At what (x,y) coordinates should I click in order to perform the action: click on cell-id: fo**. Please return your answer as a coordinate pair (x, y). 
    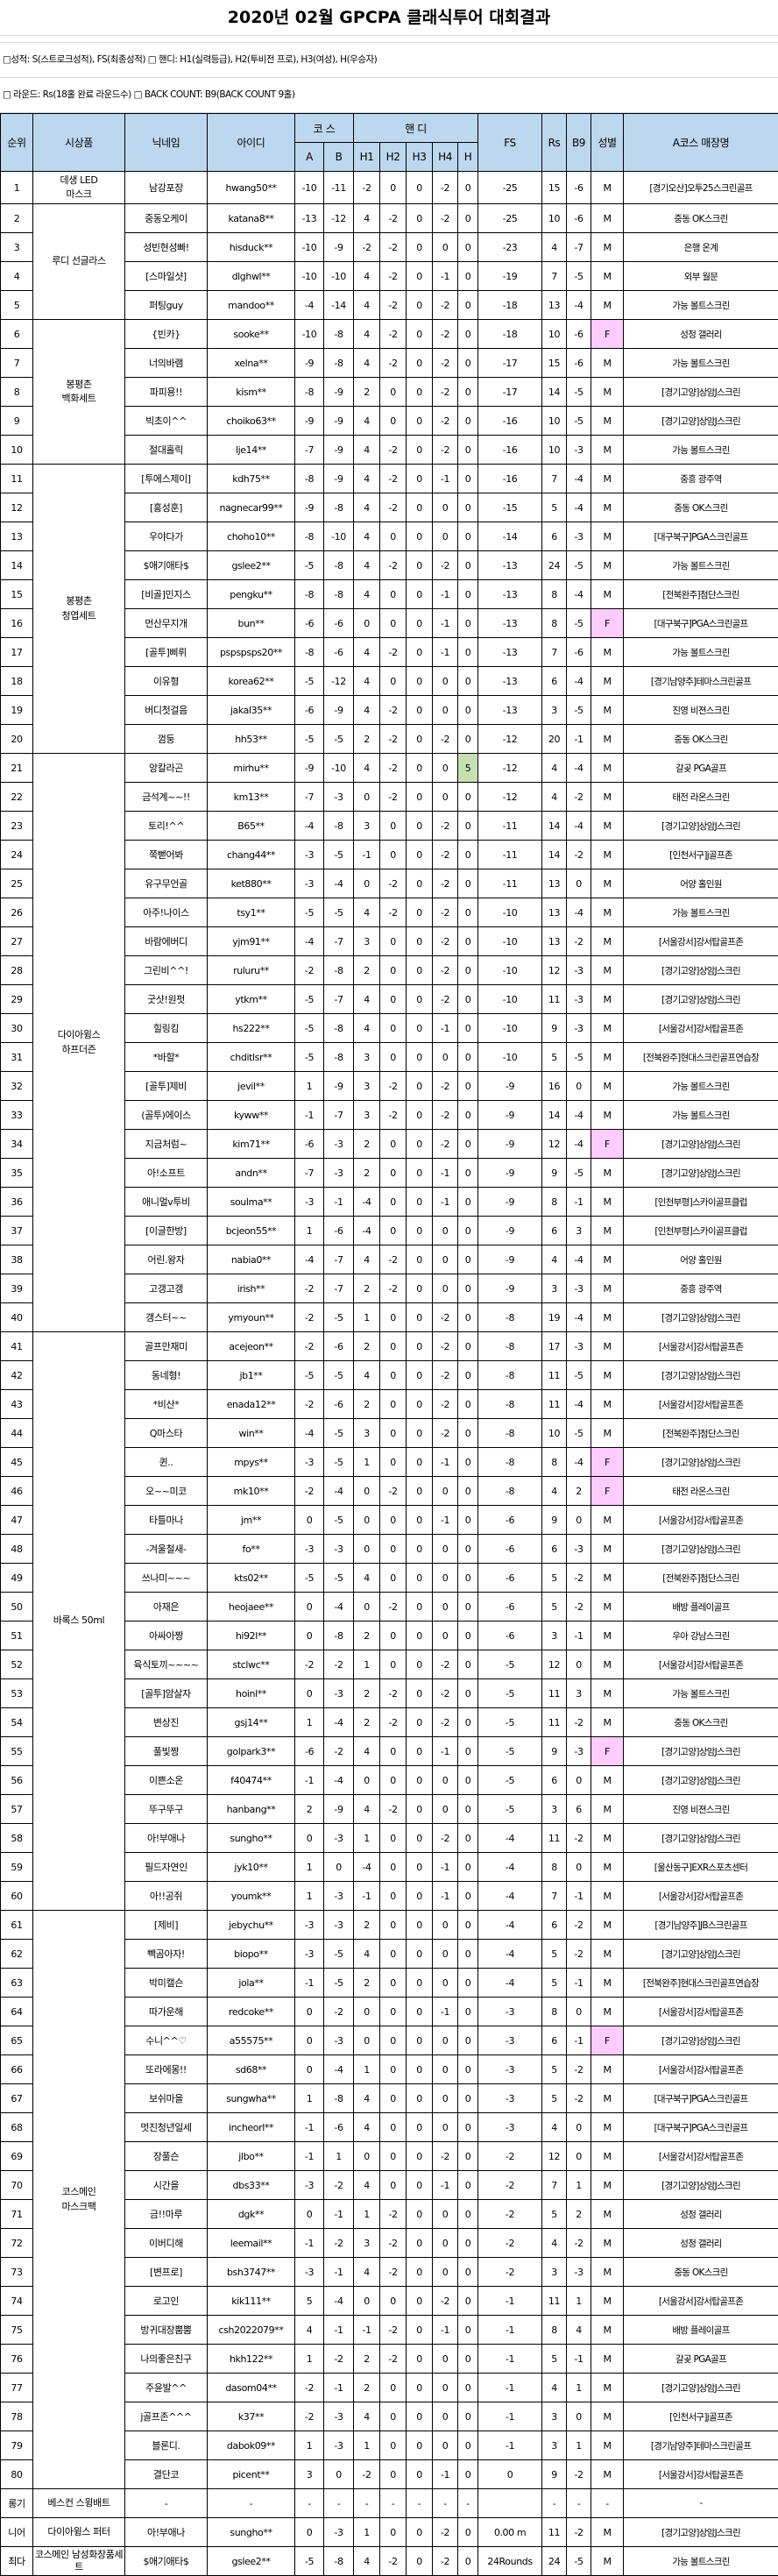
    Looking at the image, I should click on (251, 1550).